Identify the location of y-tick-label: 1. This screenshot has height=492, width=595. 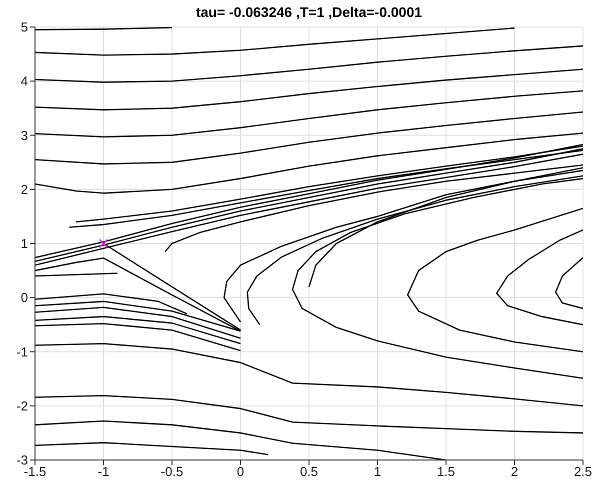
(24, 244).